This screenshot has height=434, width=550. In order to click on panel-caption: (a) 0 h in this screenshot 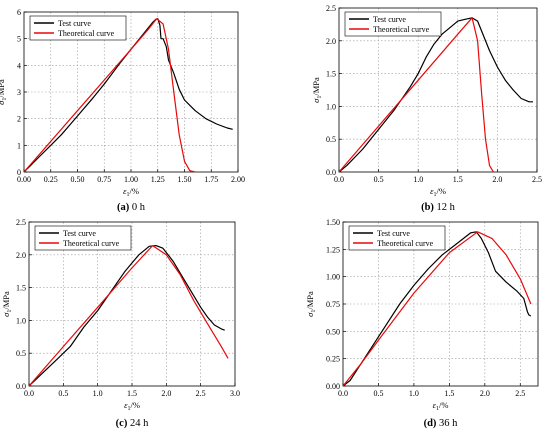, I will do `click(131, 207)`.